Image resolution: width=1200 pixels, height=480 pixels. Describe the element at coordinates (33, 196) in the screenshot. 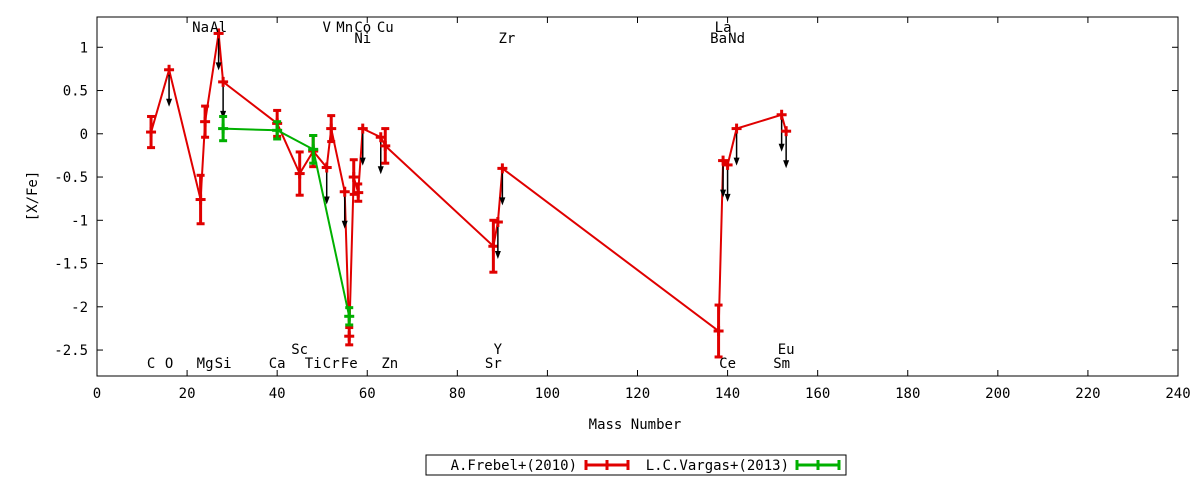

I see `y-axis-title: [X/Fe]` at that location.